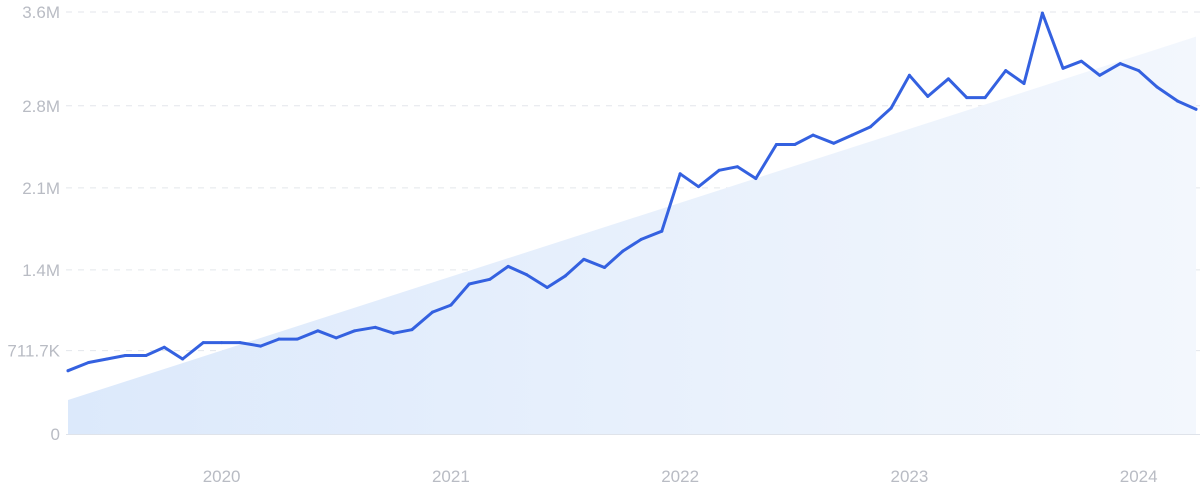 Image resolution: width=1200 pixels, height=499 pixels. Describe the element at coordinates (41, 12) in the screenshot. I see `y-tick-label: 3.6M` at that location.